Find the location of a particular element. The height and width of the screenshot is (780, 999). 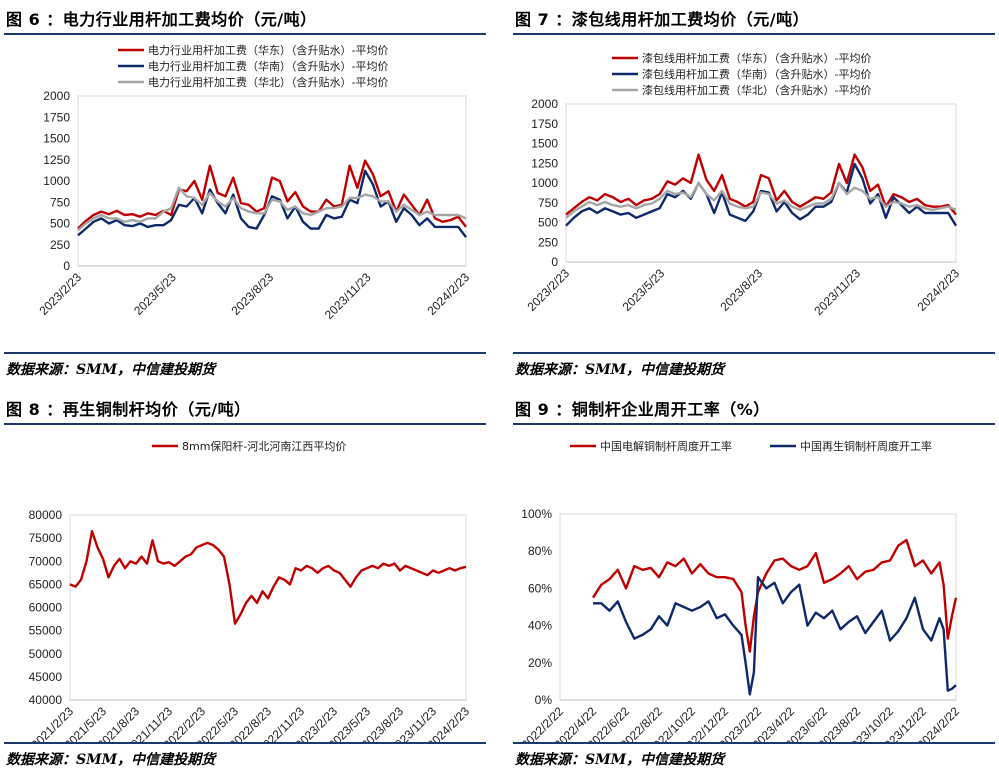

legend-label: 电力行业用杆加工费（华东）（含升贴水）-平均价 is located at coordinates (268, 50).